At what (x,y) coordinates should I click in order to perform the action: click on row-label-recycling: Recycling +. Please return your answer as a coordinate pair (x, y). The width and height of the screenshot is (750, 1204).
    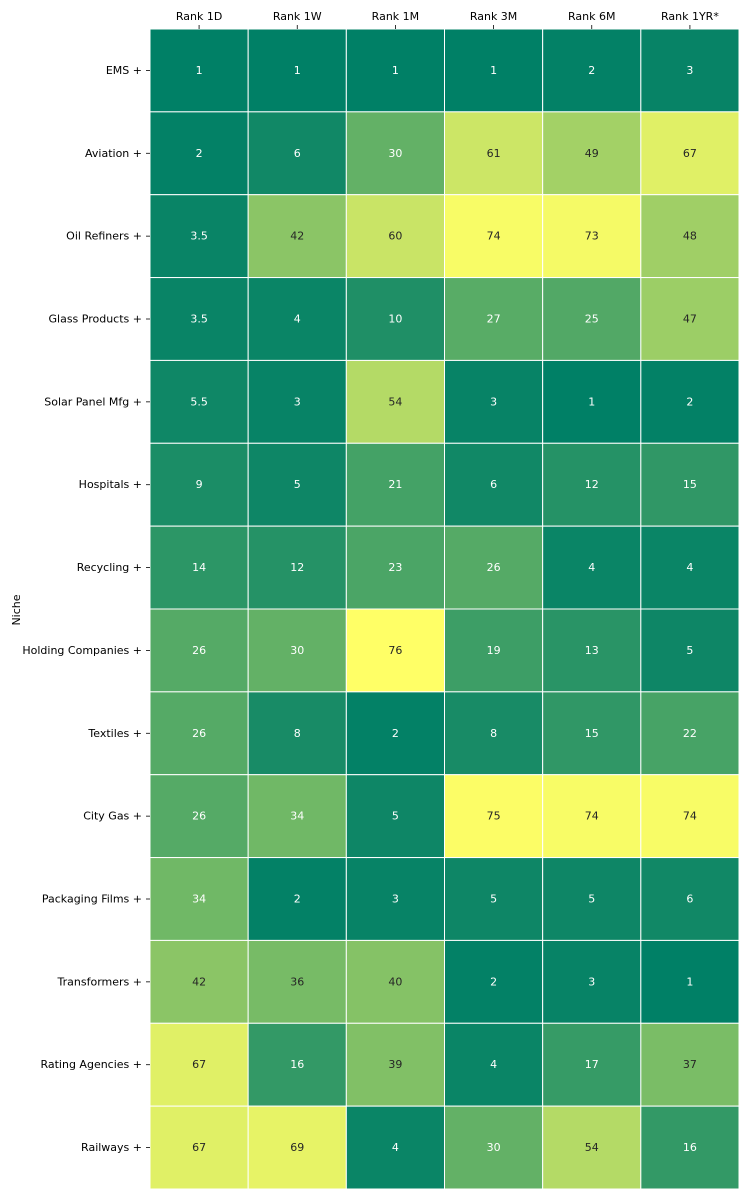
    Looking at the image, I should click on (109, 567).